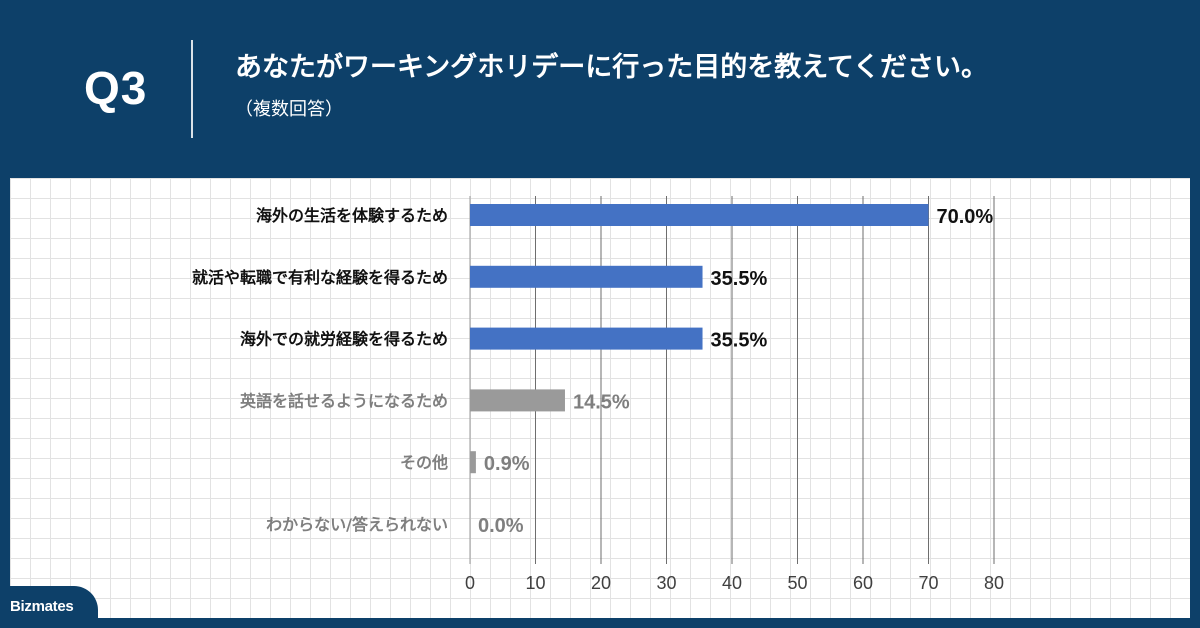 This screenshot has height=628, width=1200. What do you see at coordinates (320, 277) in the screenshot?
I see `category-label: 就活や転職で有利な経験を得るため` at bounding box center [320, 277].